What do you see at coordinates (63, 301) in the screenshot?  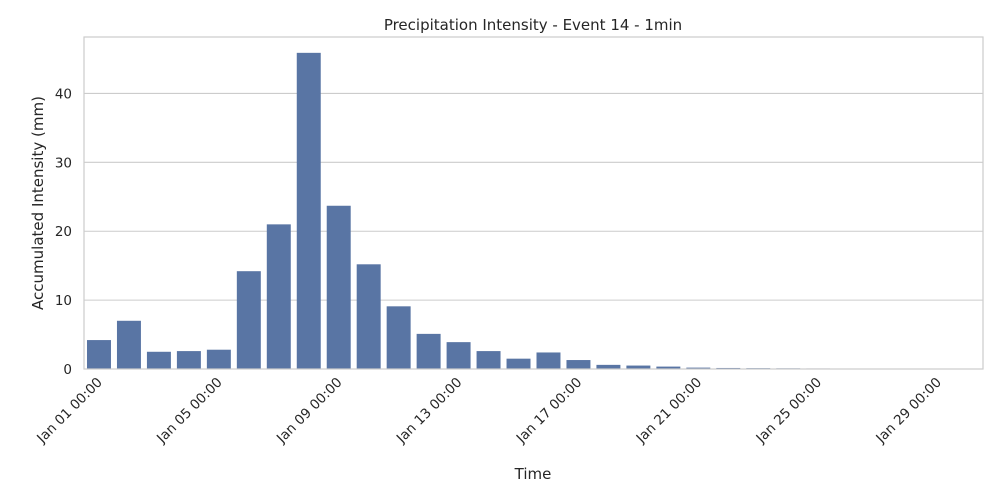 I see `y-tick-label: 10` at bounding box center [63, 301].